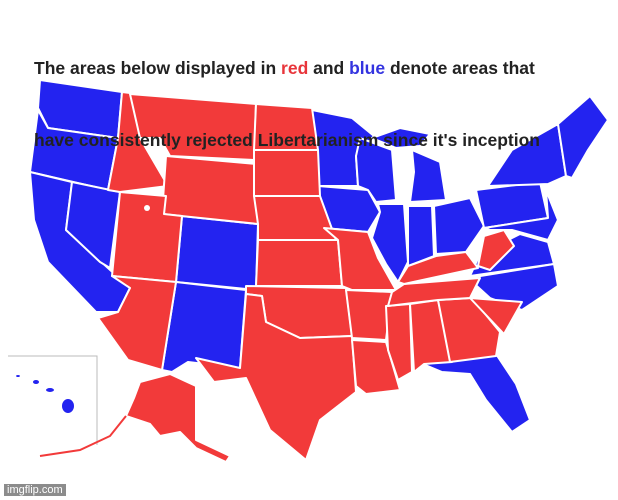 The width and height of the screenshot is (618, 500). I want to click on salt-lake, so click(147, 208).